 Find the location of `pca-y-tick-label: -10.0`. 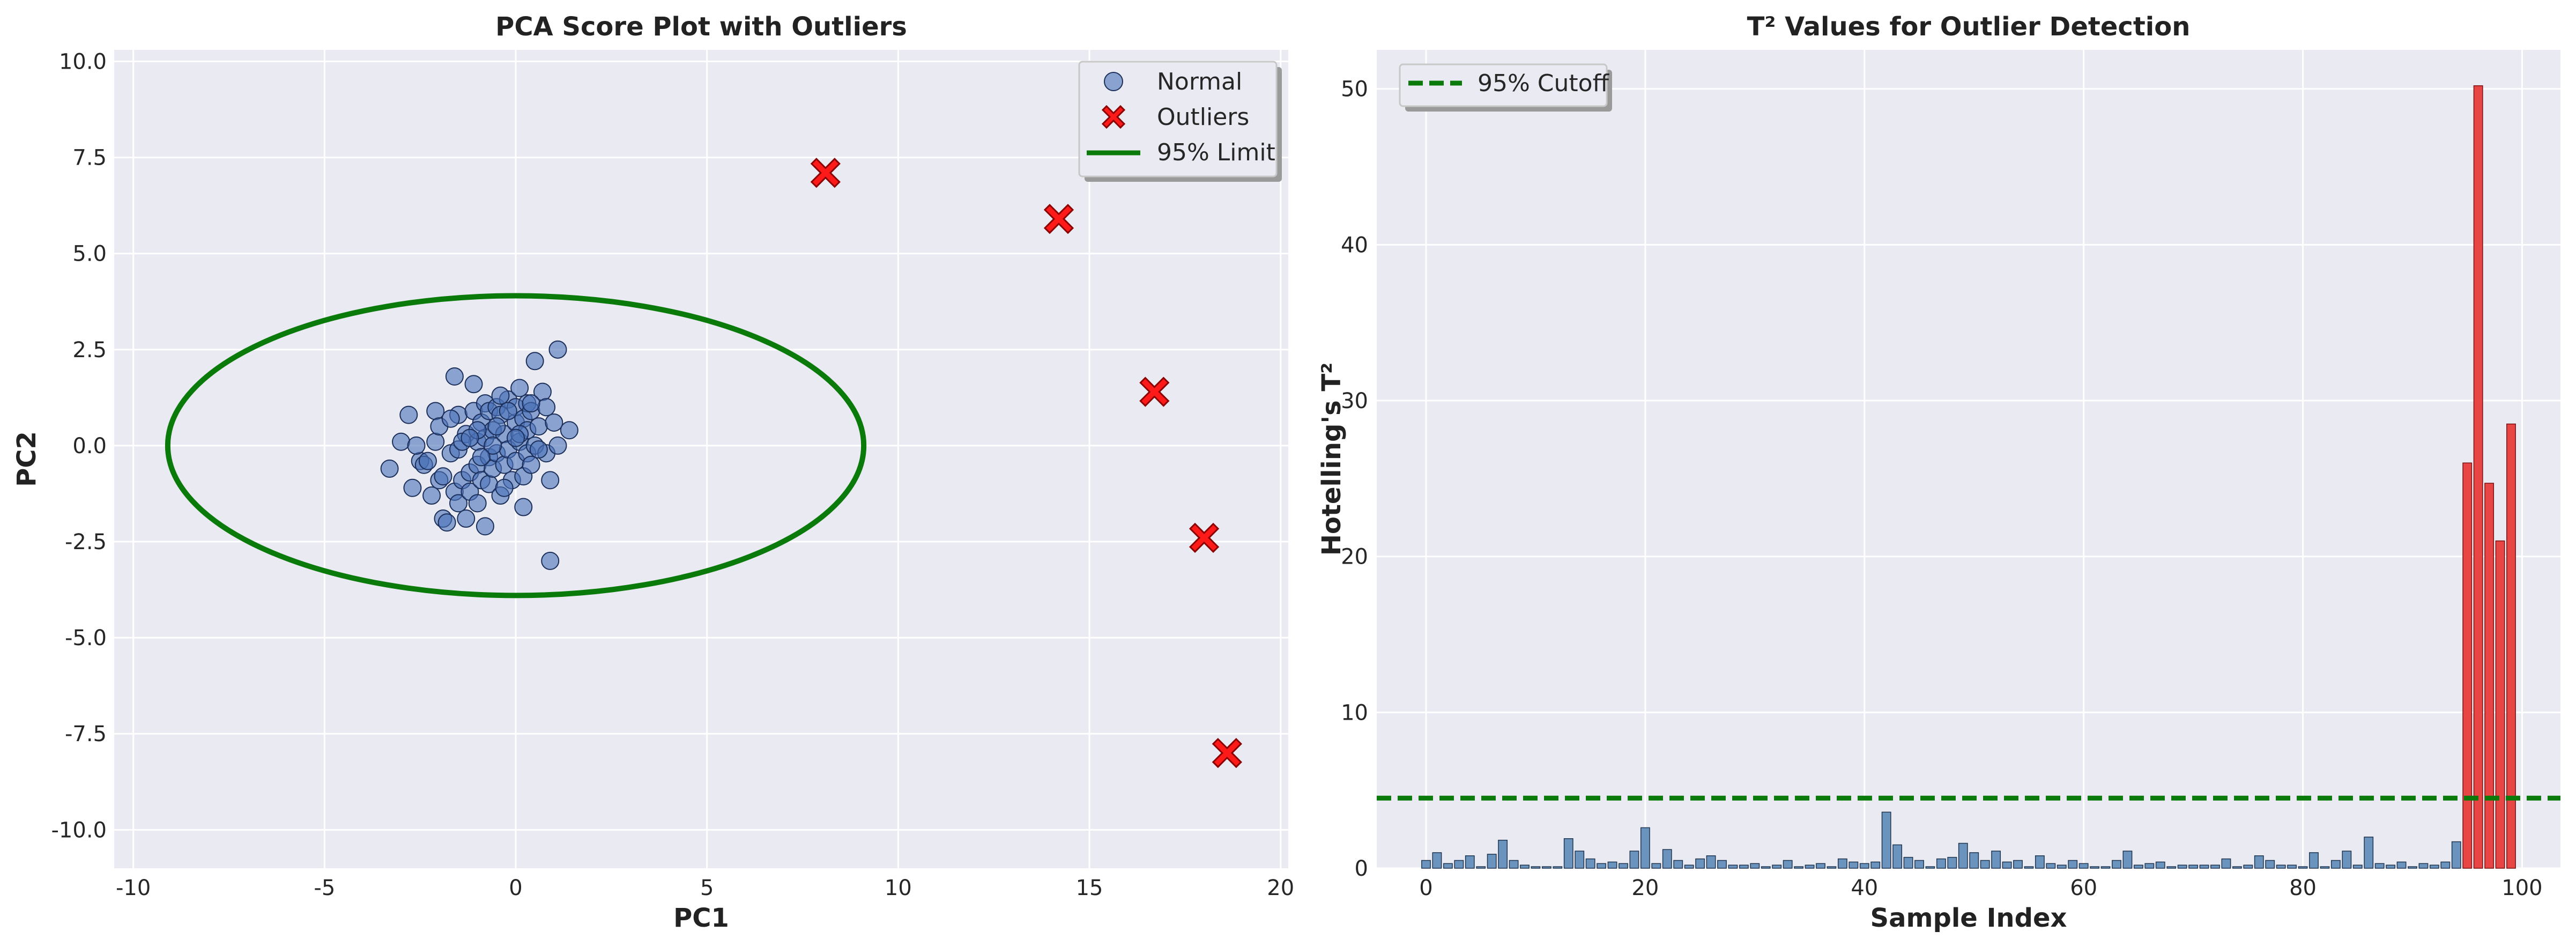

pca-y-tick-label: -10.0 is located at coordinates (79, 830).